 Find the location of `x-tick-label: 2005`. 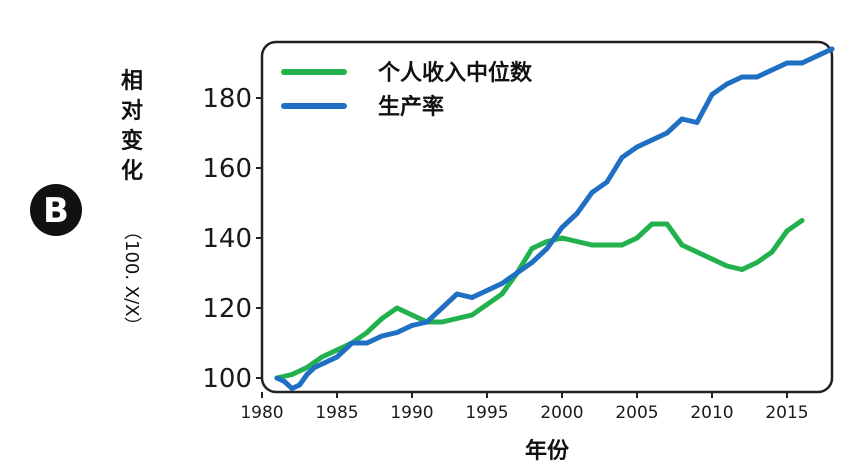

x-tick-label: 2005 is located at coordinates (636, 413).